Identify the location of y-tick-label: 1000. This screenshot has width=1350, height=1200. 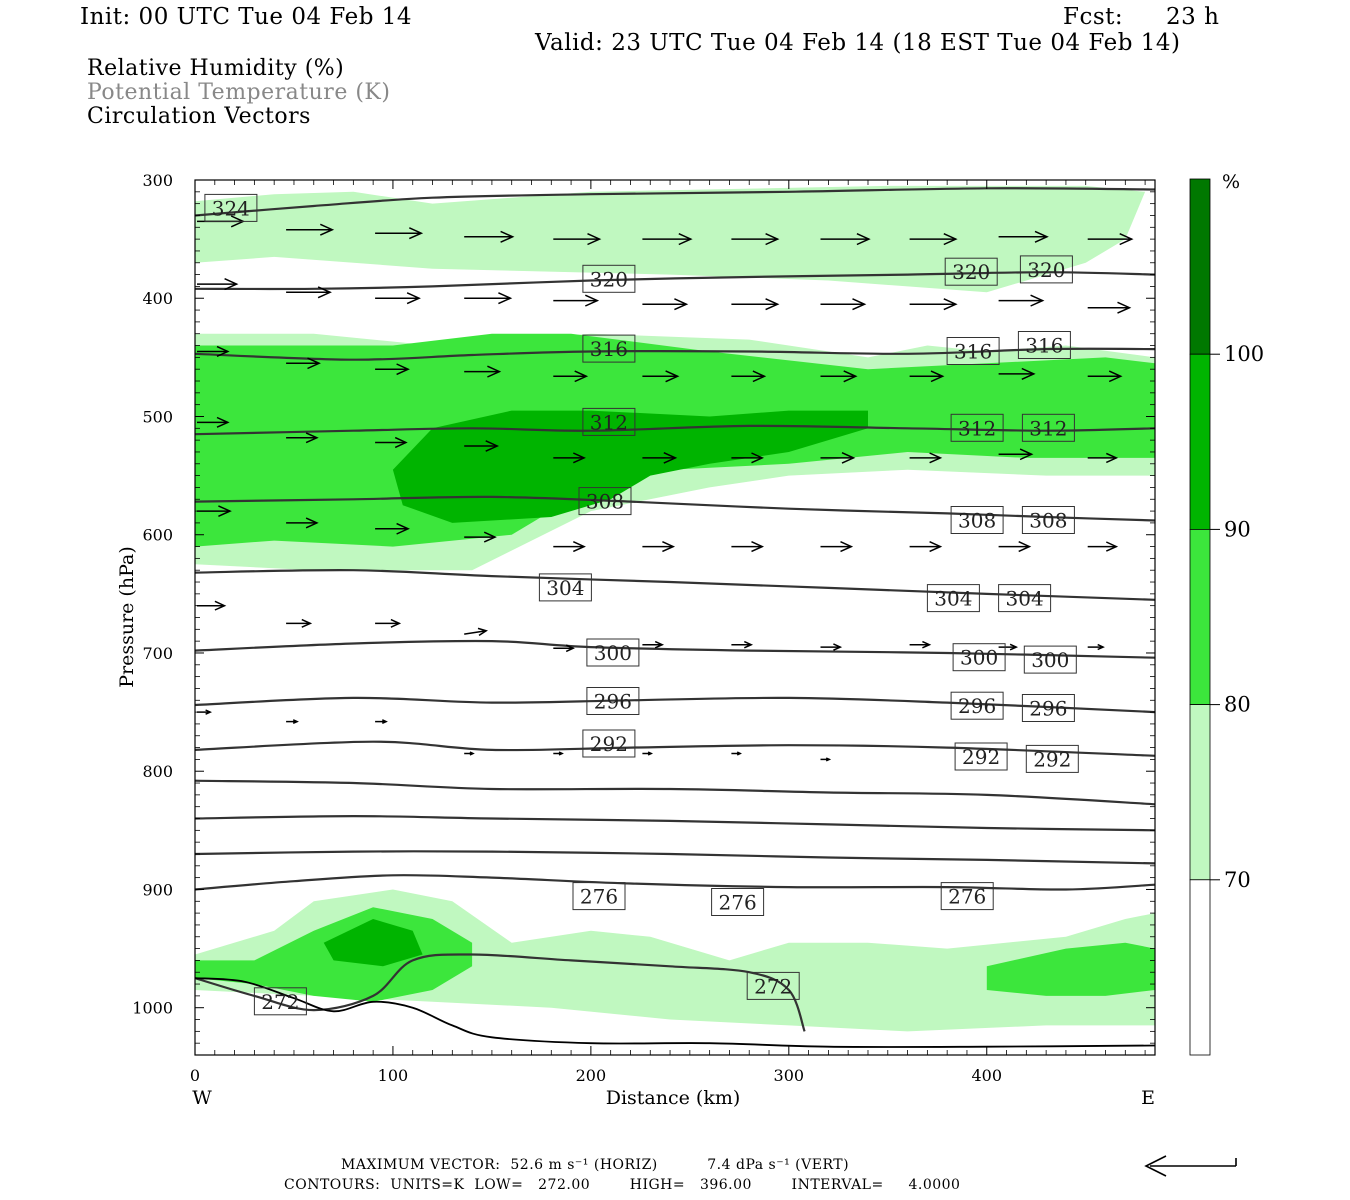
(152, 1008).